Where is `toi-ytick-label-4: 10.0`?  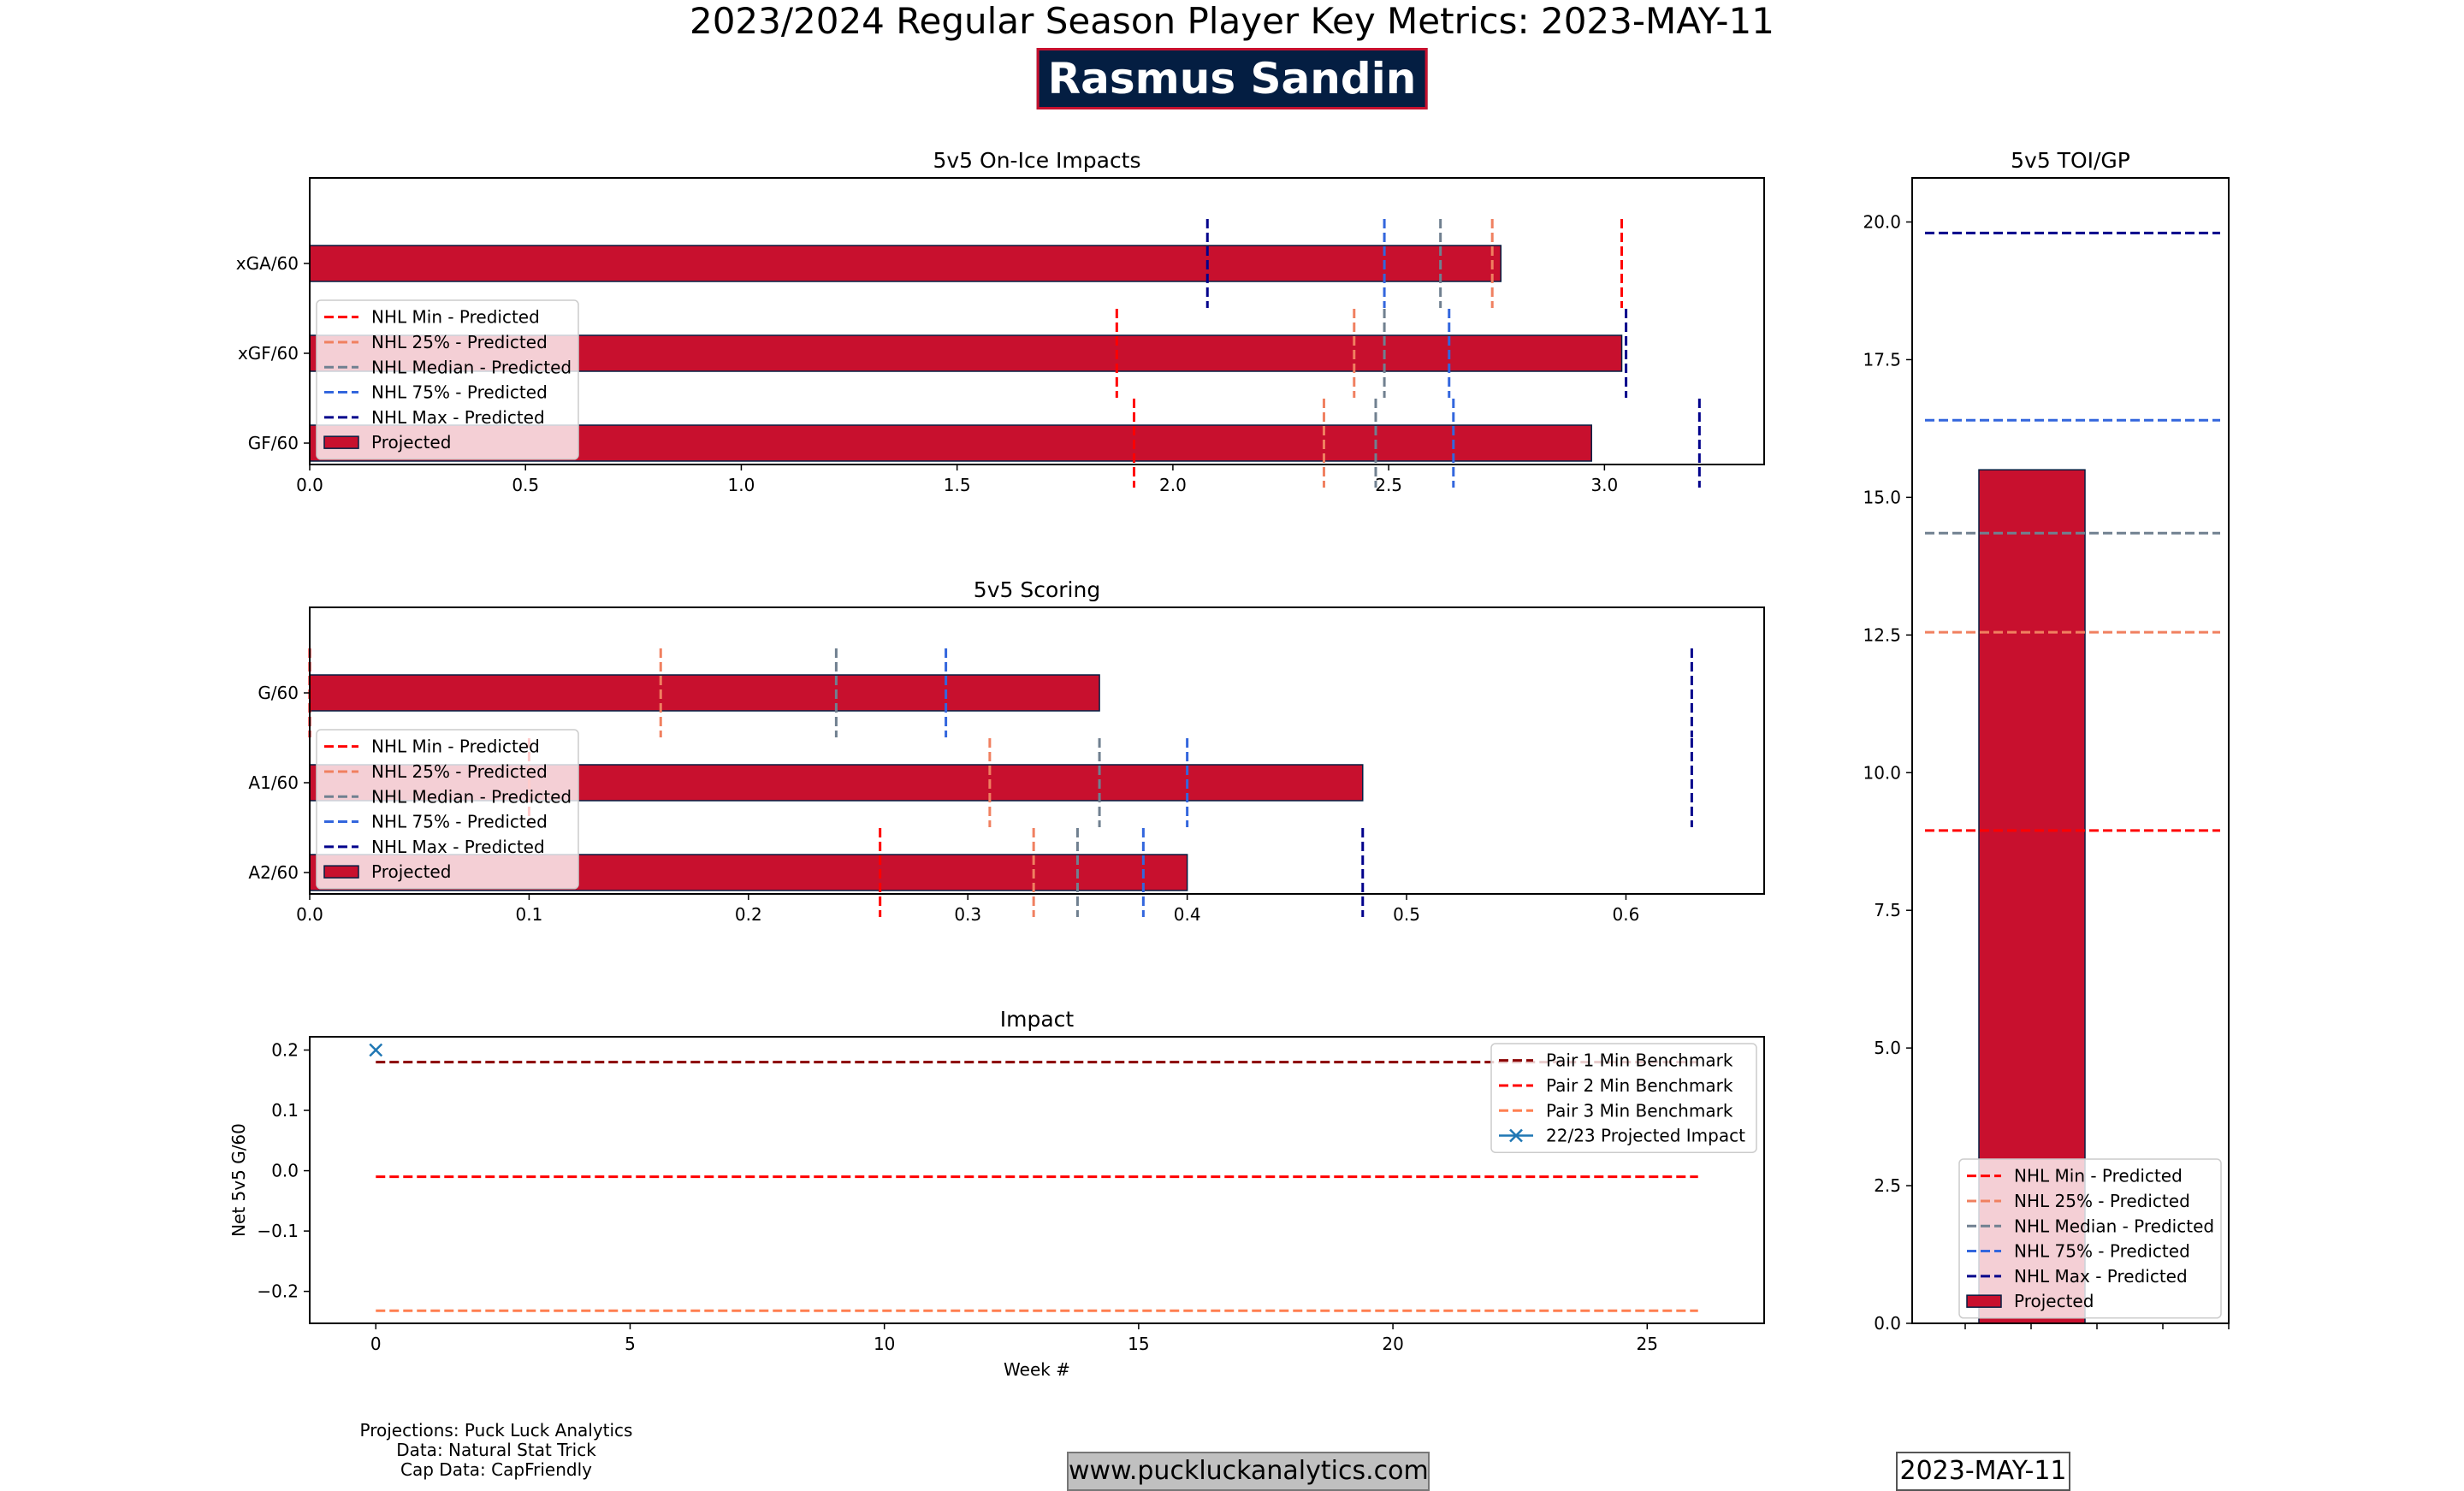 toi-ytick-label-4: 10.0 is located at coordinates (1882, 772).